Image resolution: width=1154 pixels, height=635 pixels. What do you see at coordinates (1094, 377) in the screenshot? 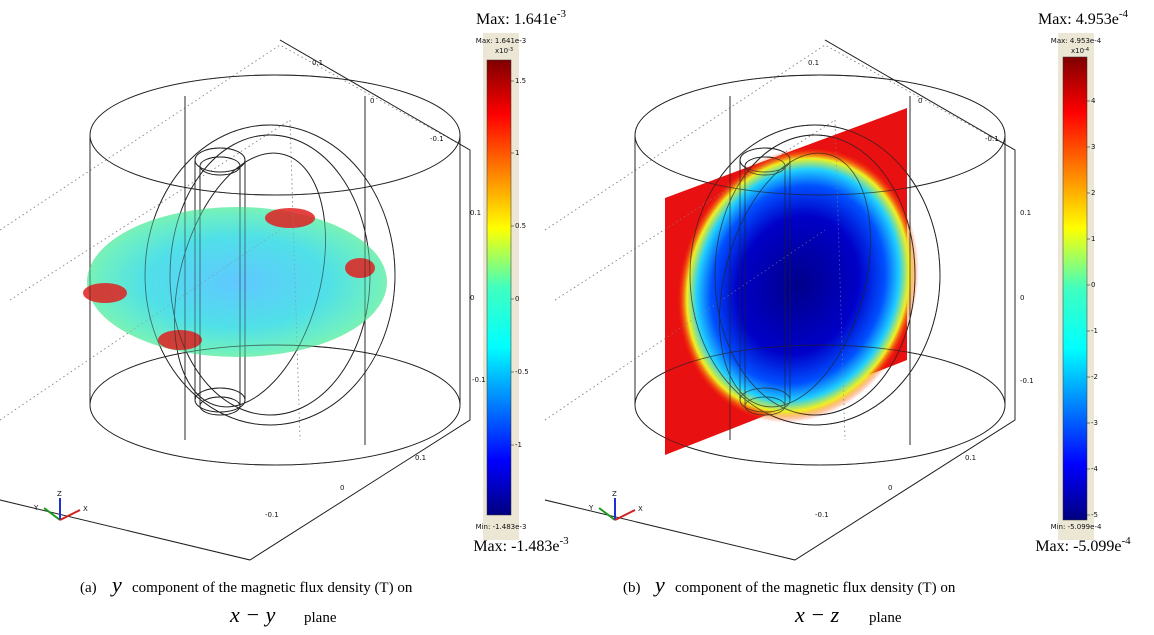
I see `colorbar-tick-label: -2` at bounding box center [1094, 377].